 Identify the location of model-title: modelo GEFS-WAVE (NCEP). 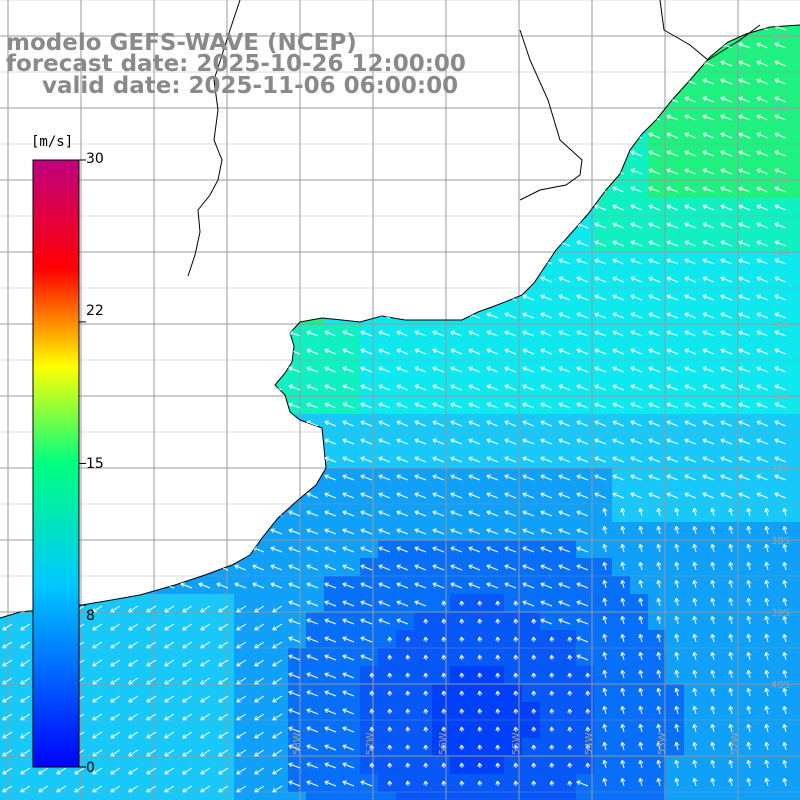
(181, 43).